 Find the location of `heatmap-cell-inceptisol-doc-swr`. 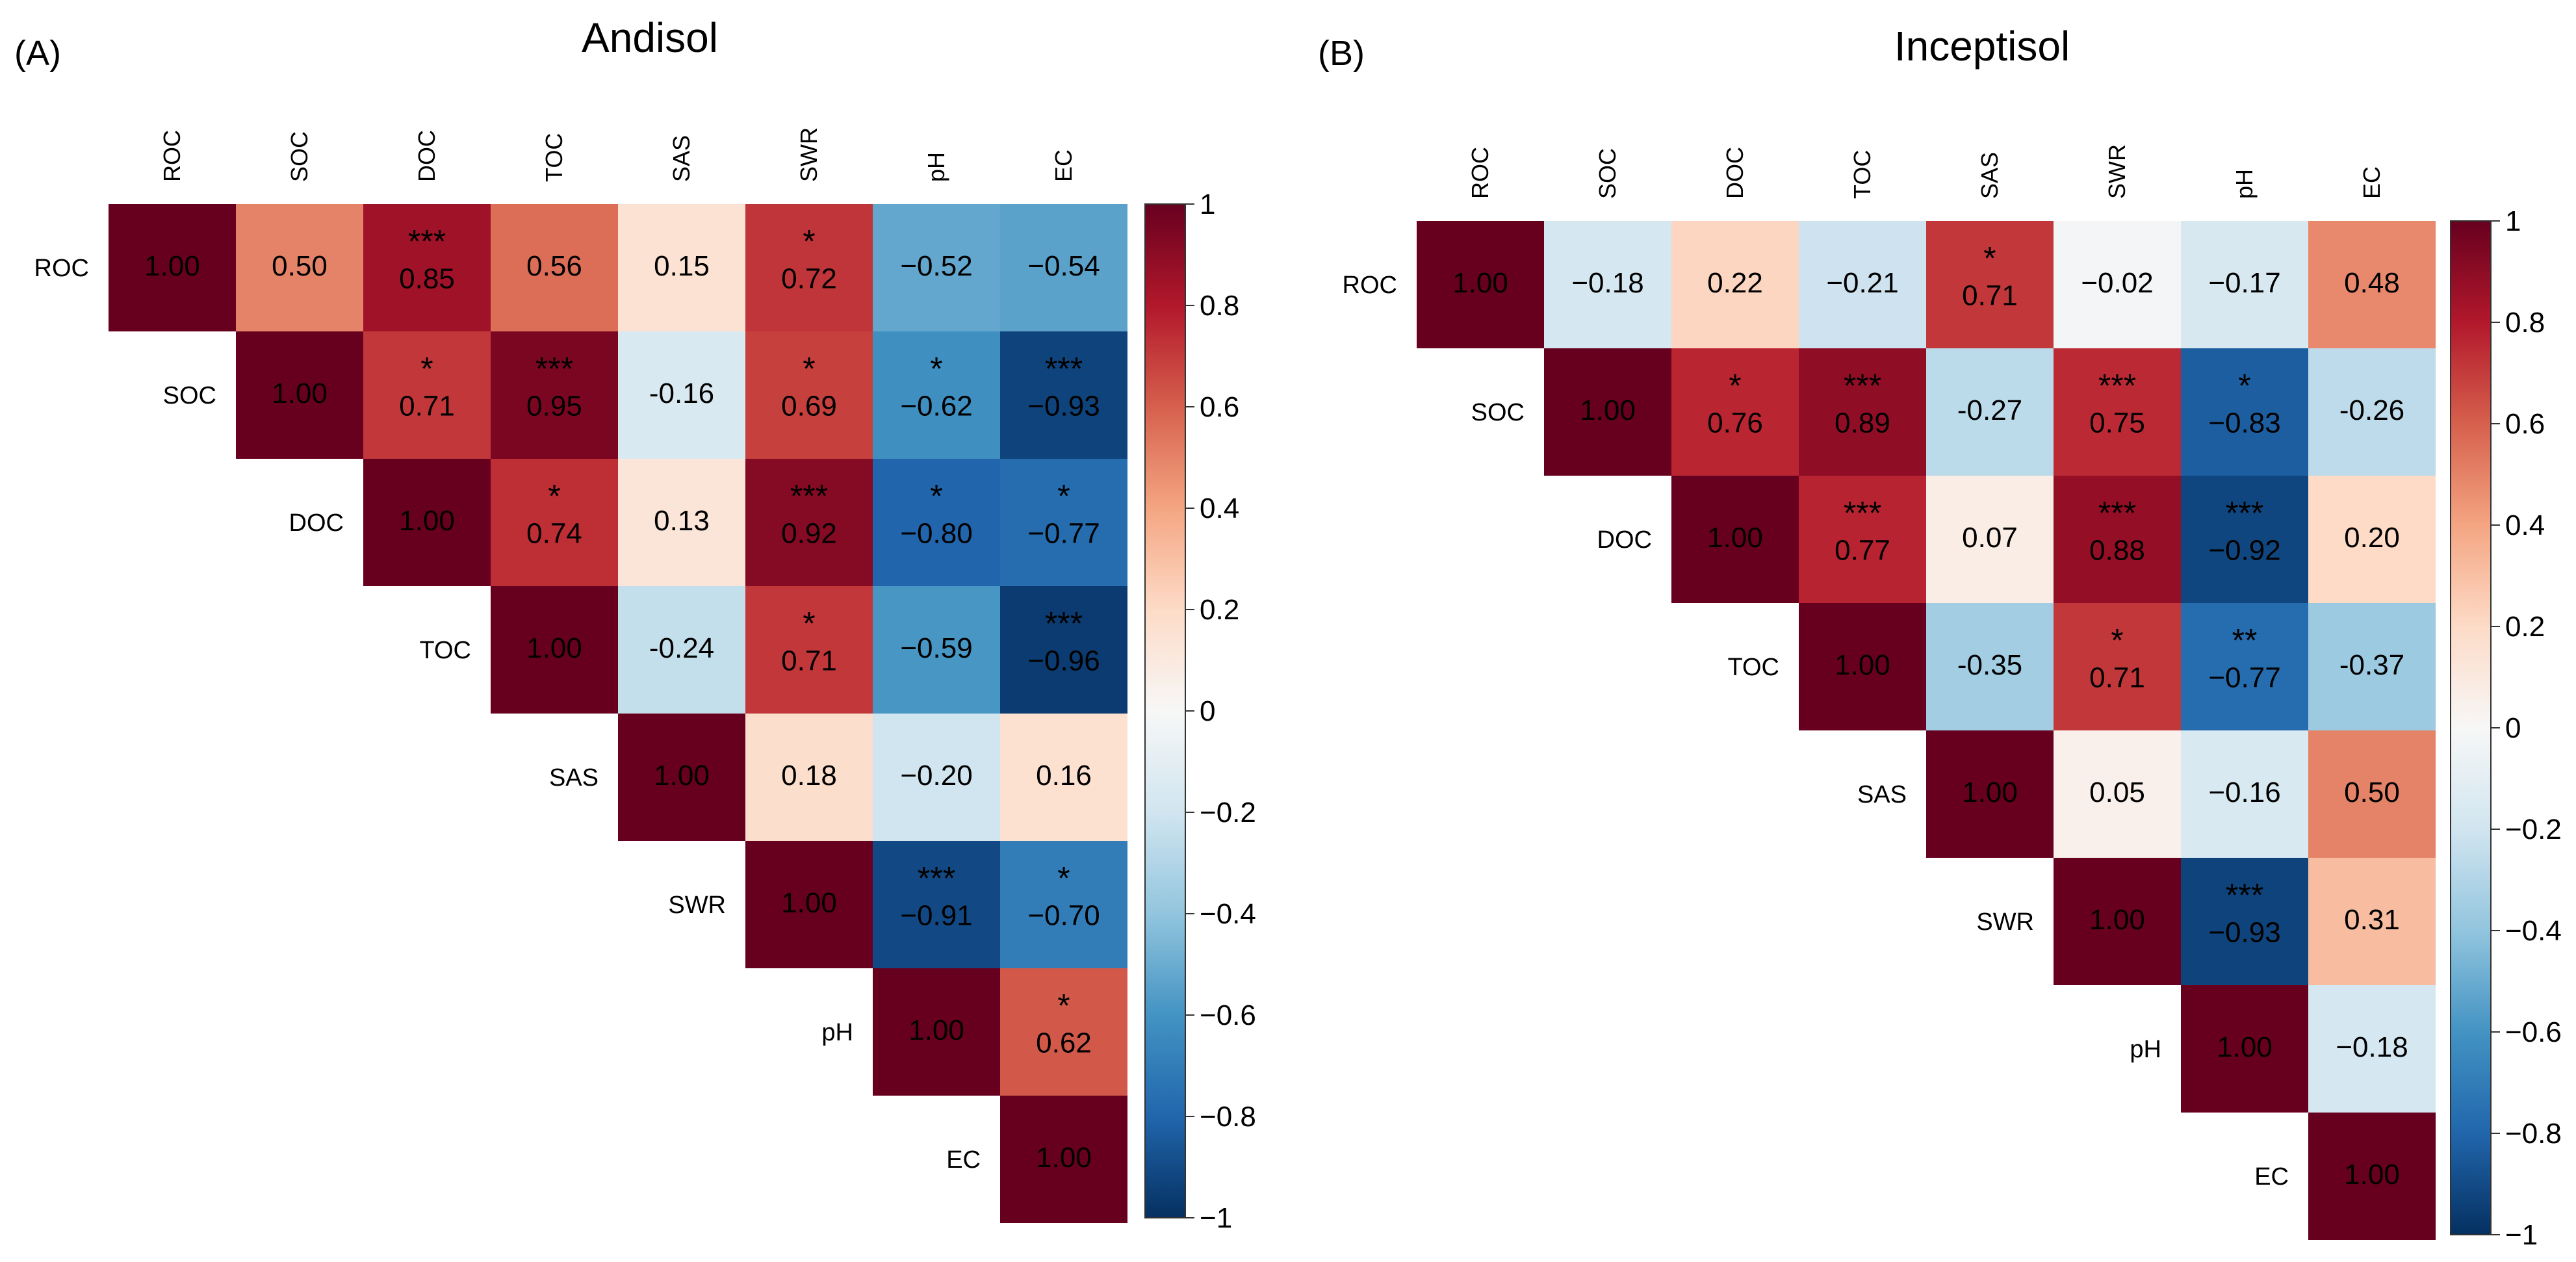

heatmap-cell-inceptisol-doc-swr is located at coordinates (2118, 539).